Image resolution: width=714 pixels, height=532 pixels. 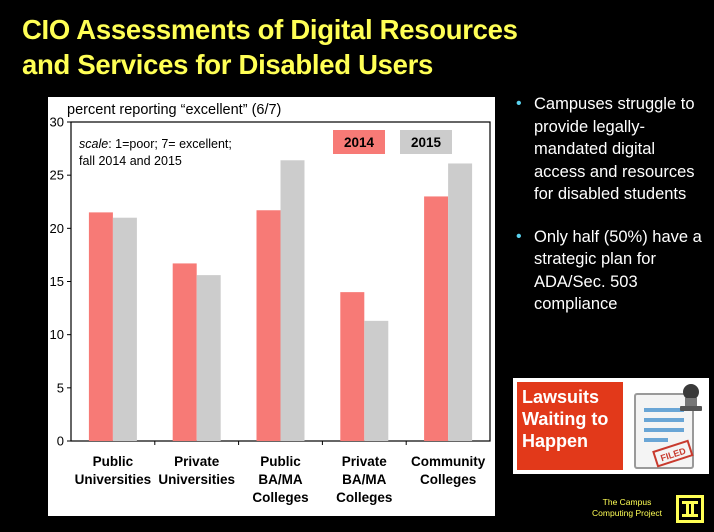 I want to click on chart-subtitle: percent reporting “excellent” (6/7), so click(x=174, y=110).